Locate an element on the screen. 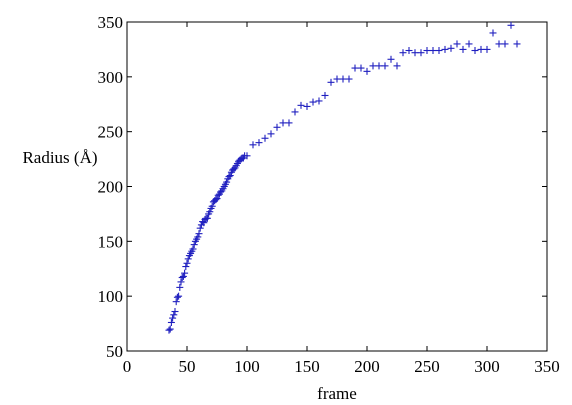 The image size is (572, 405). y-tick-label: 50 is located at coordinates (114, 351).